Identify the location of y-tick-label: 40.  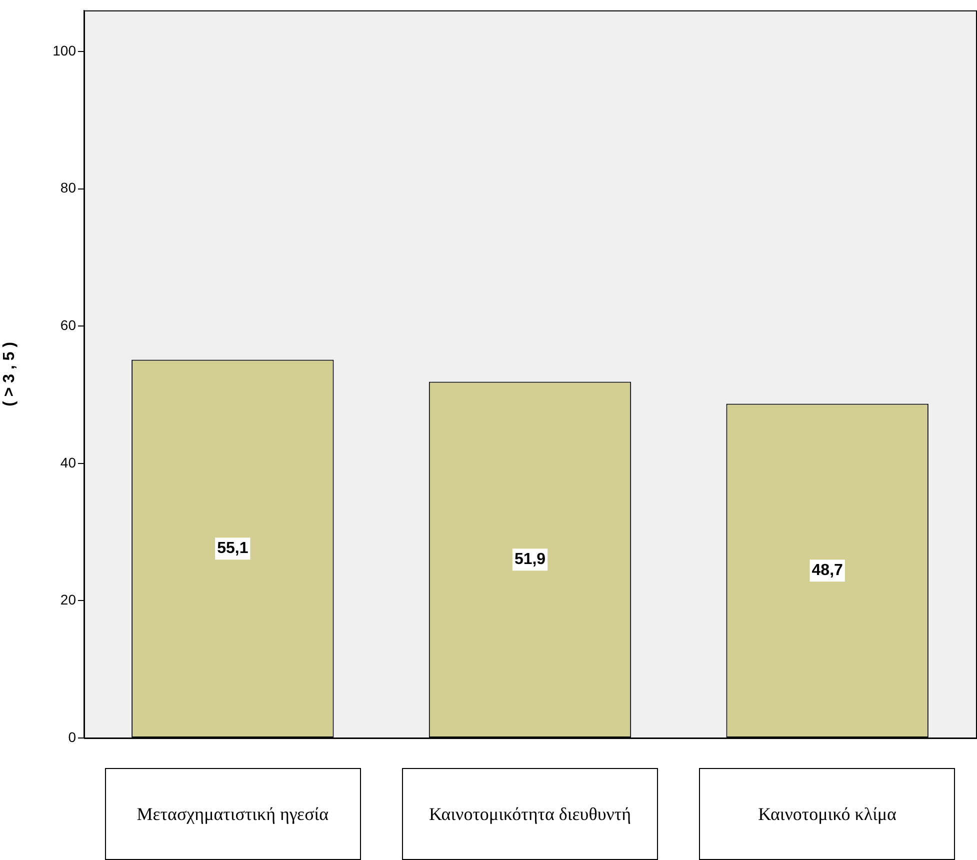
(68, 462).